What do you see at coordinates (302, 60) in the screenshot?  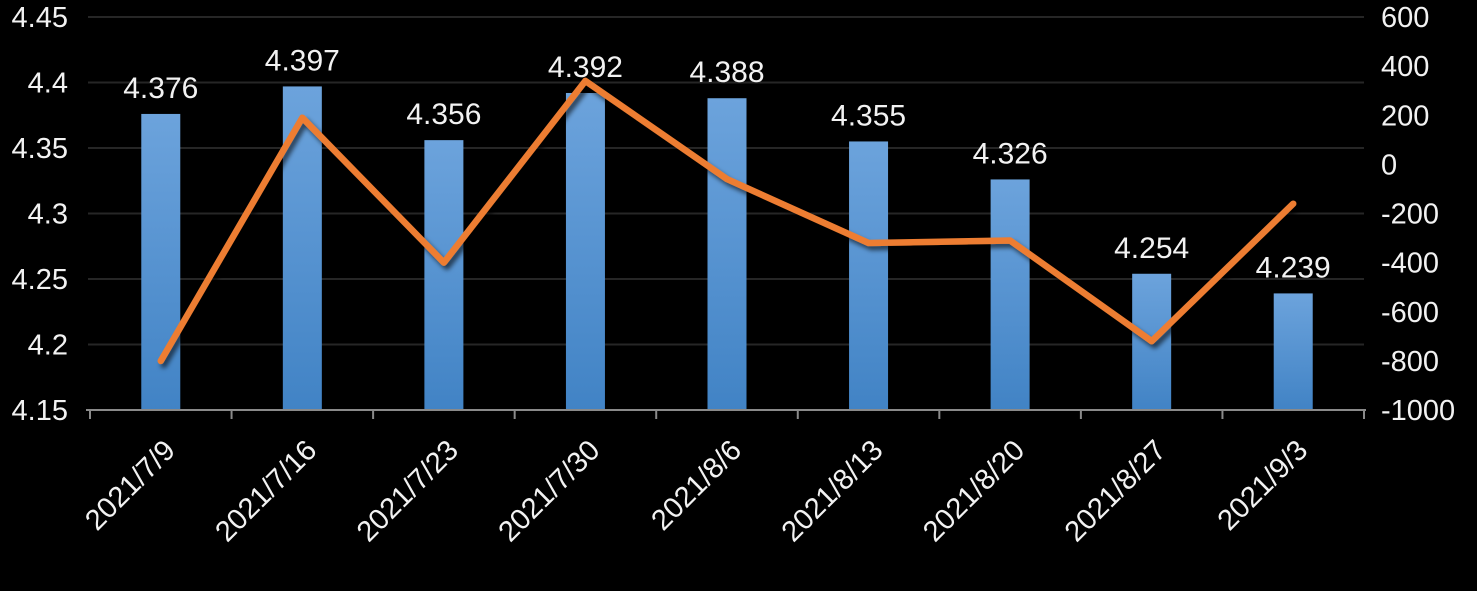 I see `bar-data-label: 4.397` at bounding box center [302, 60].